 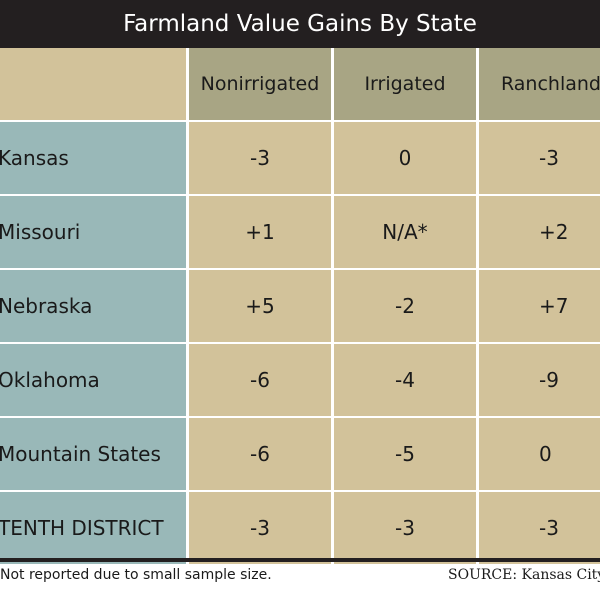 What do you see at coordinates (539, 84) in the screenshot?
I see `column-header-ranchland: Ranchland` at bounding box center [539, 84].